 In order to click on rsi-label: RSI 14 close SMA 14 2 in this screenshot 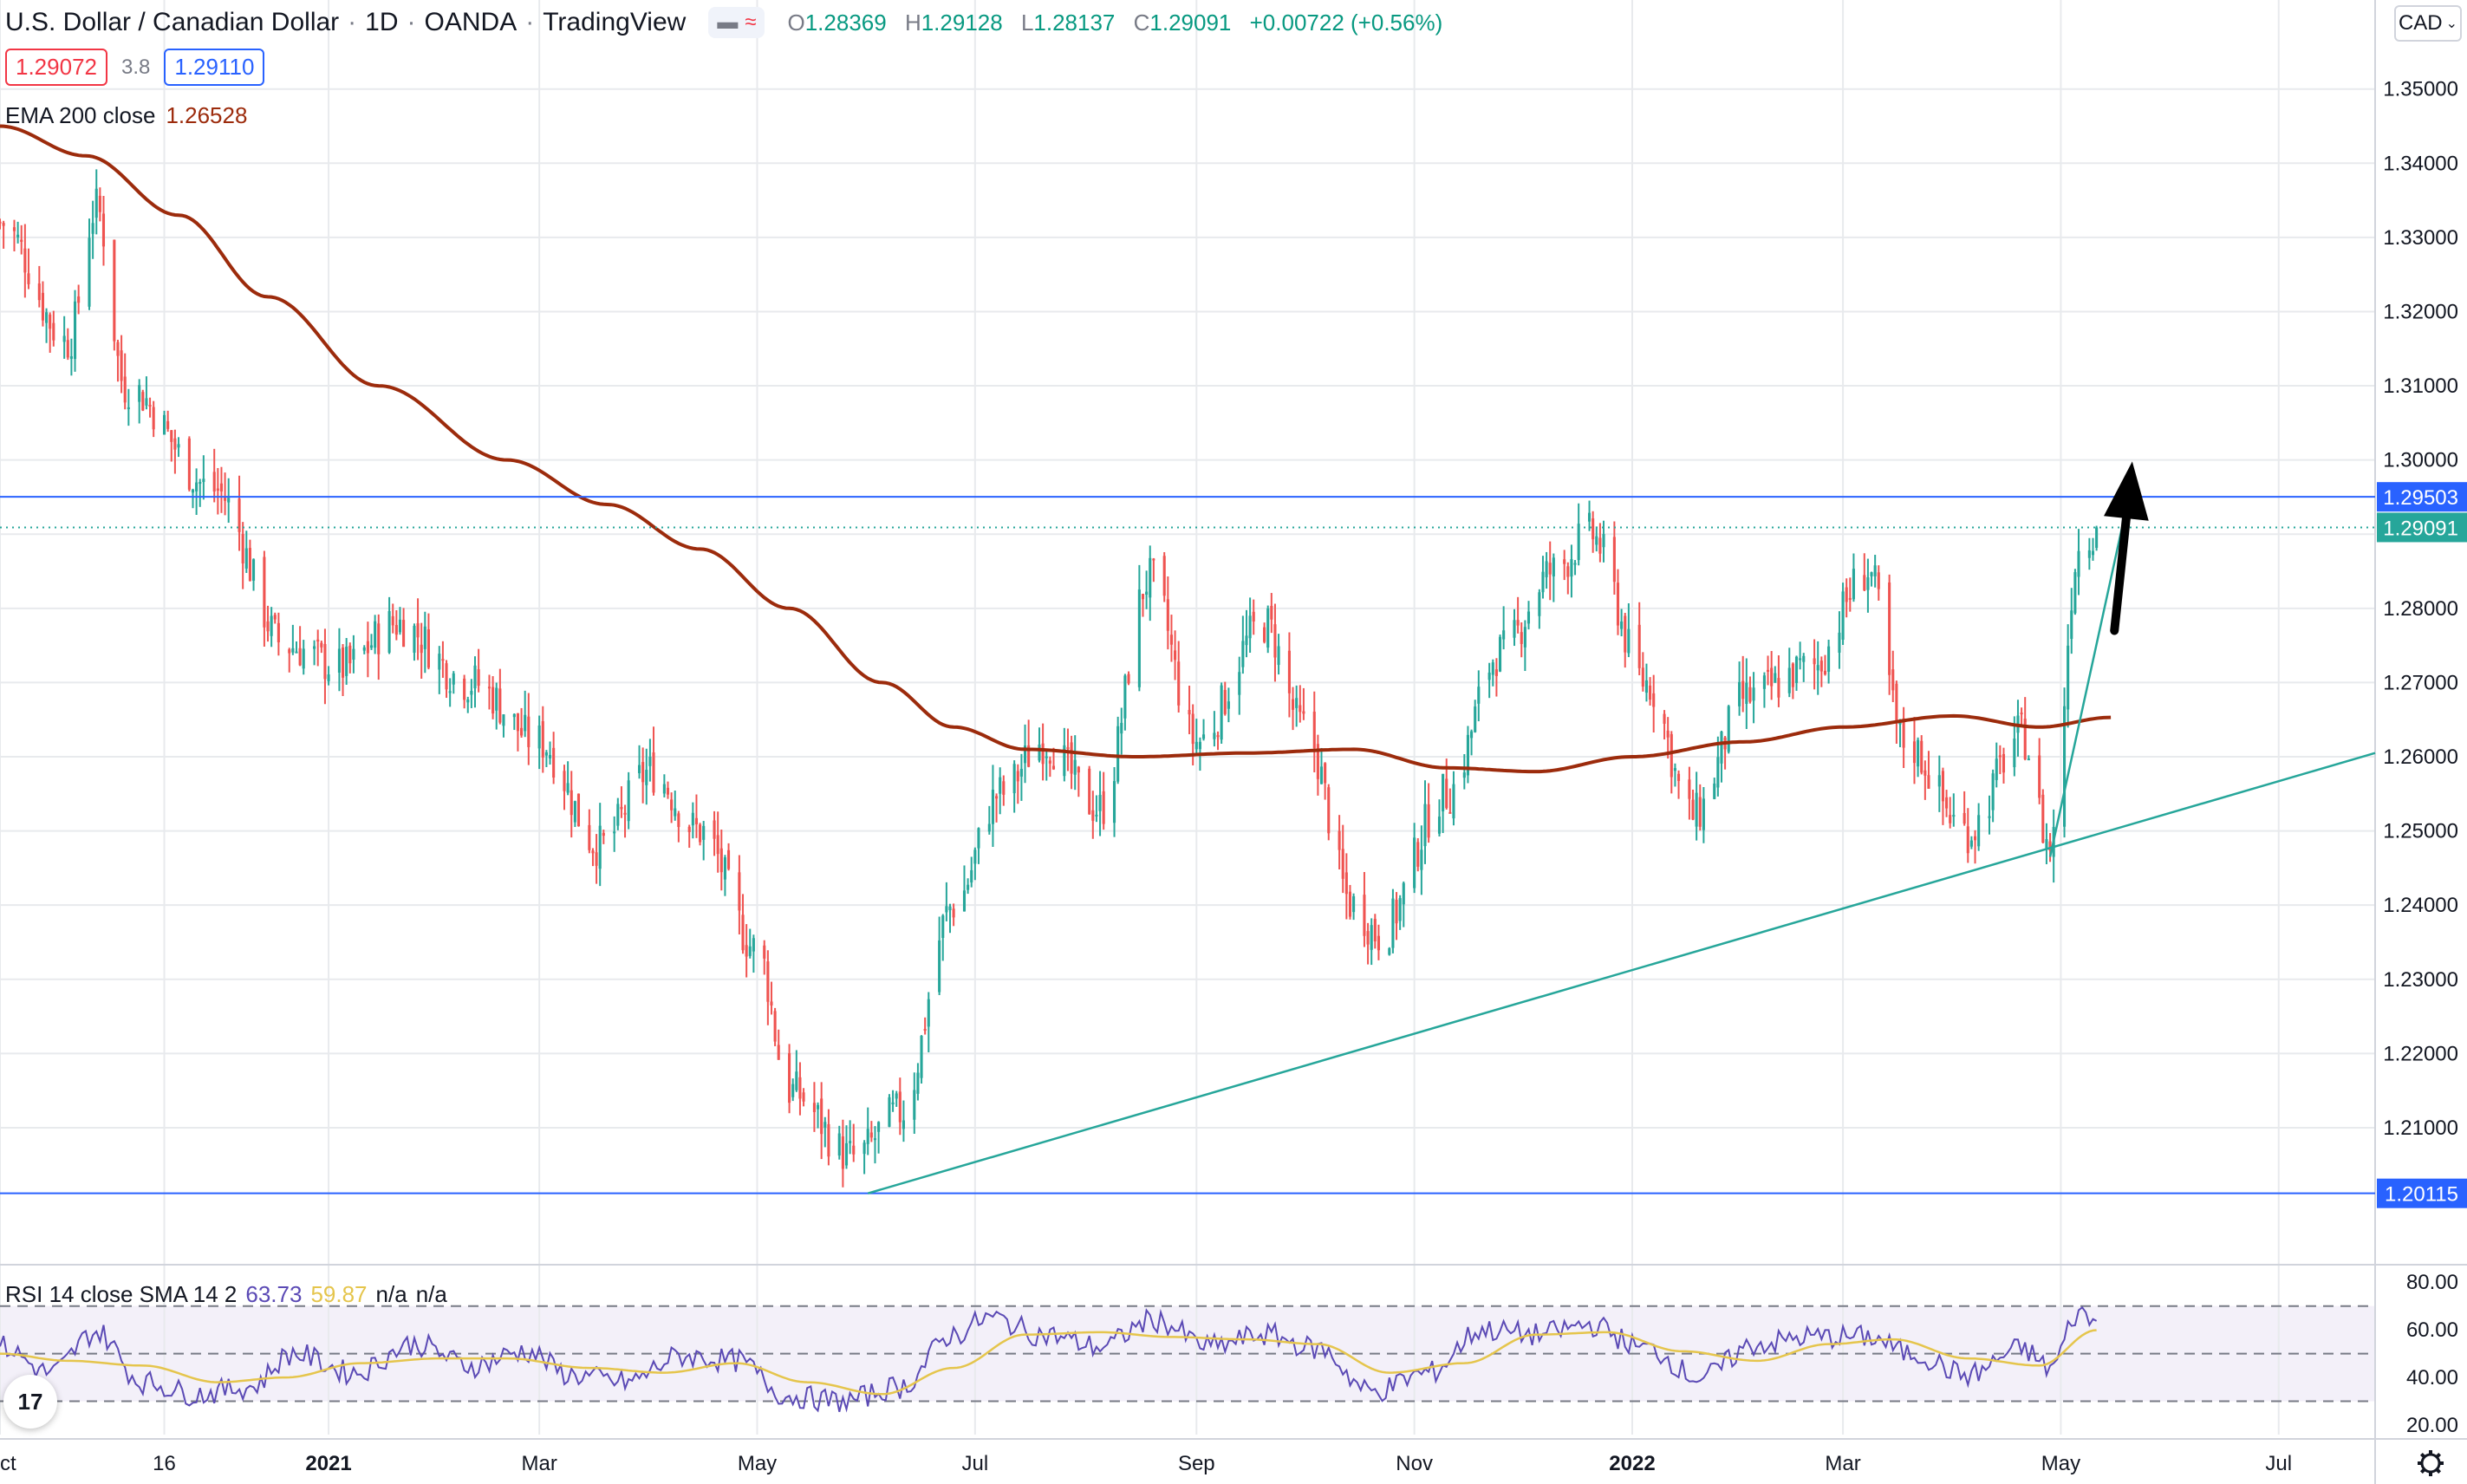, I will do `click(122, 1294)`.